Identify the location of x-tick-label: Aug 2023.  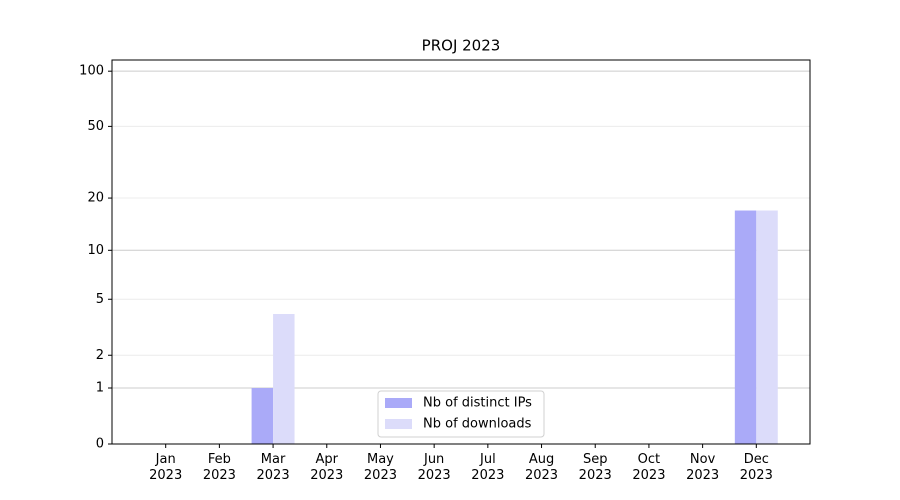
(541, 467).